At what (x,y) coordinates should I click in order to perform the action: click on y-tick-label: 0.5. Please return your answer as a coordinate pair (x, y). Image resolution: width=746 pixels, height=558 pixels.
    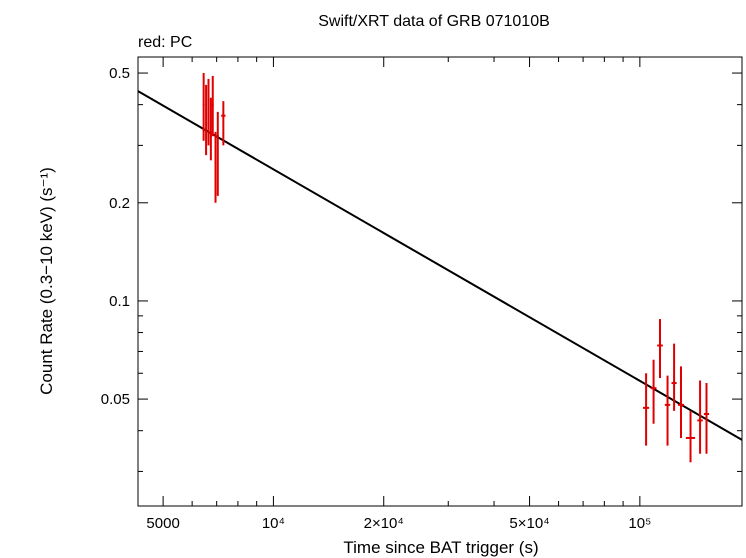
    Looking at the image, I should click on (119, 73).